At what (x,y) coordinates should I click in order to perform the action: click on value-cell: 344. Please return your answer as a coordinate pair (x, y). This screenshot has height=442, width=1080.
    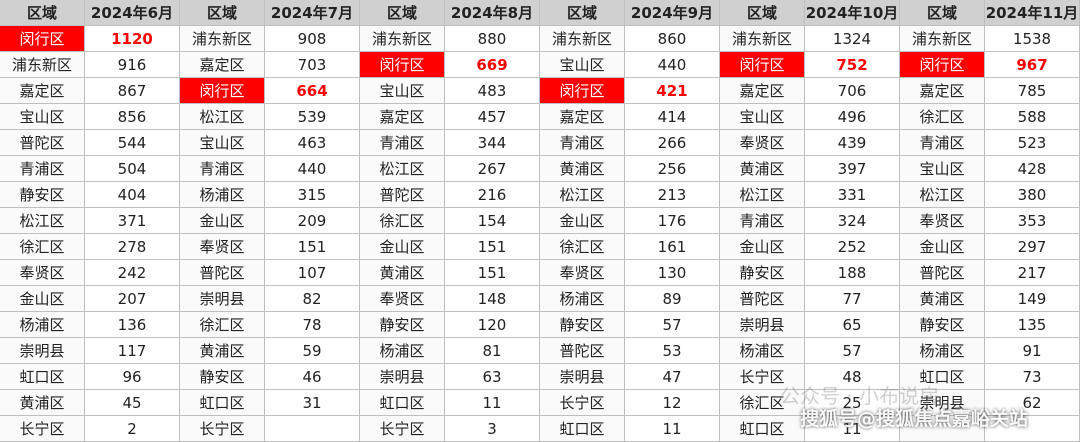
    Looking at the image, I should click on (492, 143).